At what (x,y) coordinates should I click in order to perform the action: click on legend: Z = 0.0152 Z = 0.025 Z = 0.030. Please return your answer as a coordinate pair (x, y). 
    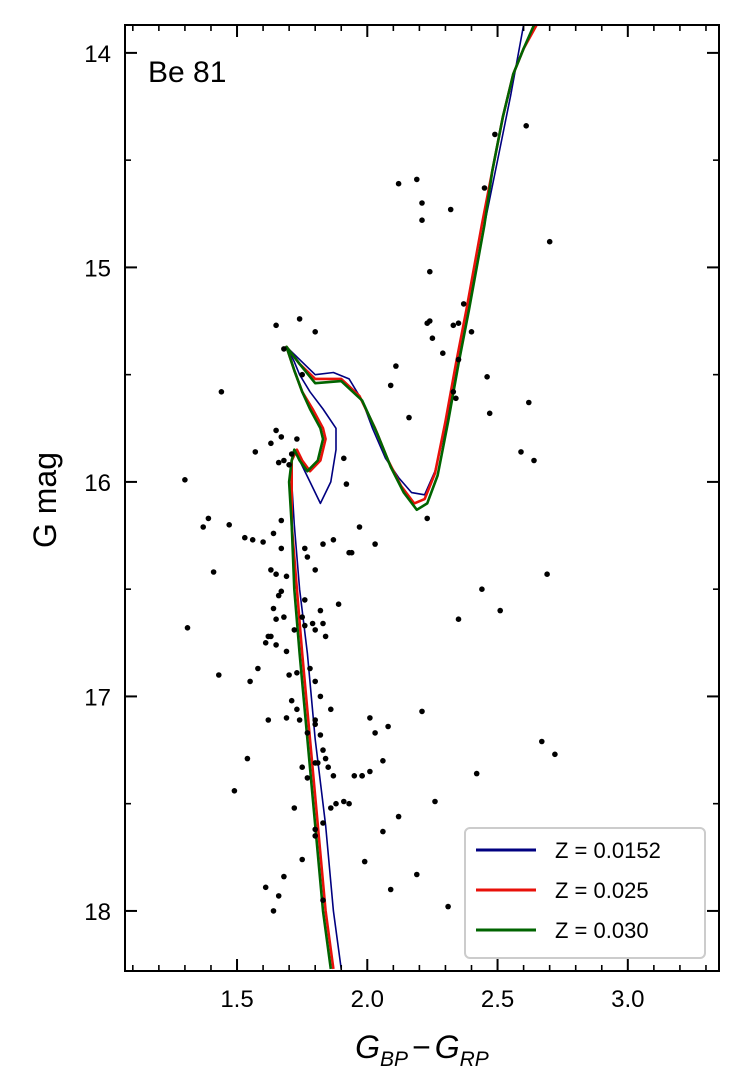
    Looking at the image, I should click on (585, 893).